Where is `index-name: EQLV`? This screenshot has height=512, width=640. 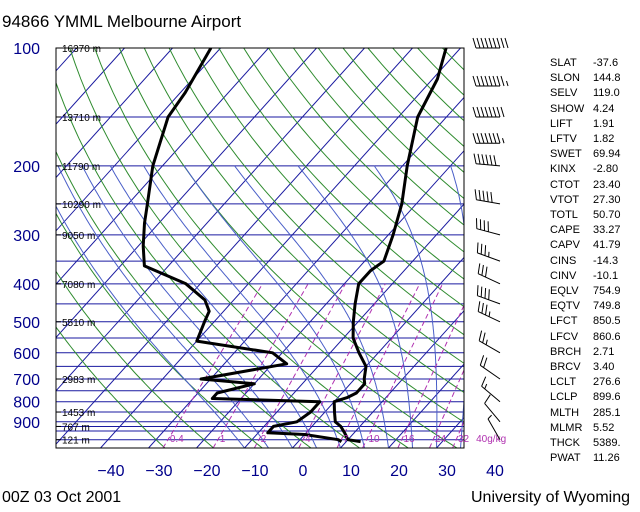 index-name: EQLV is located at coordinates (564, 291).